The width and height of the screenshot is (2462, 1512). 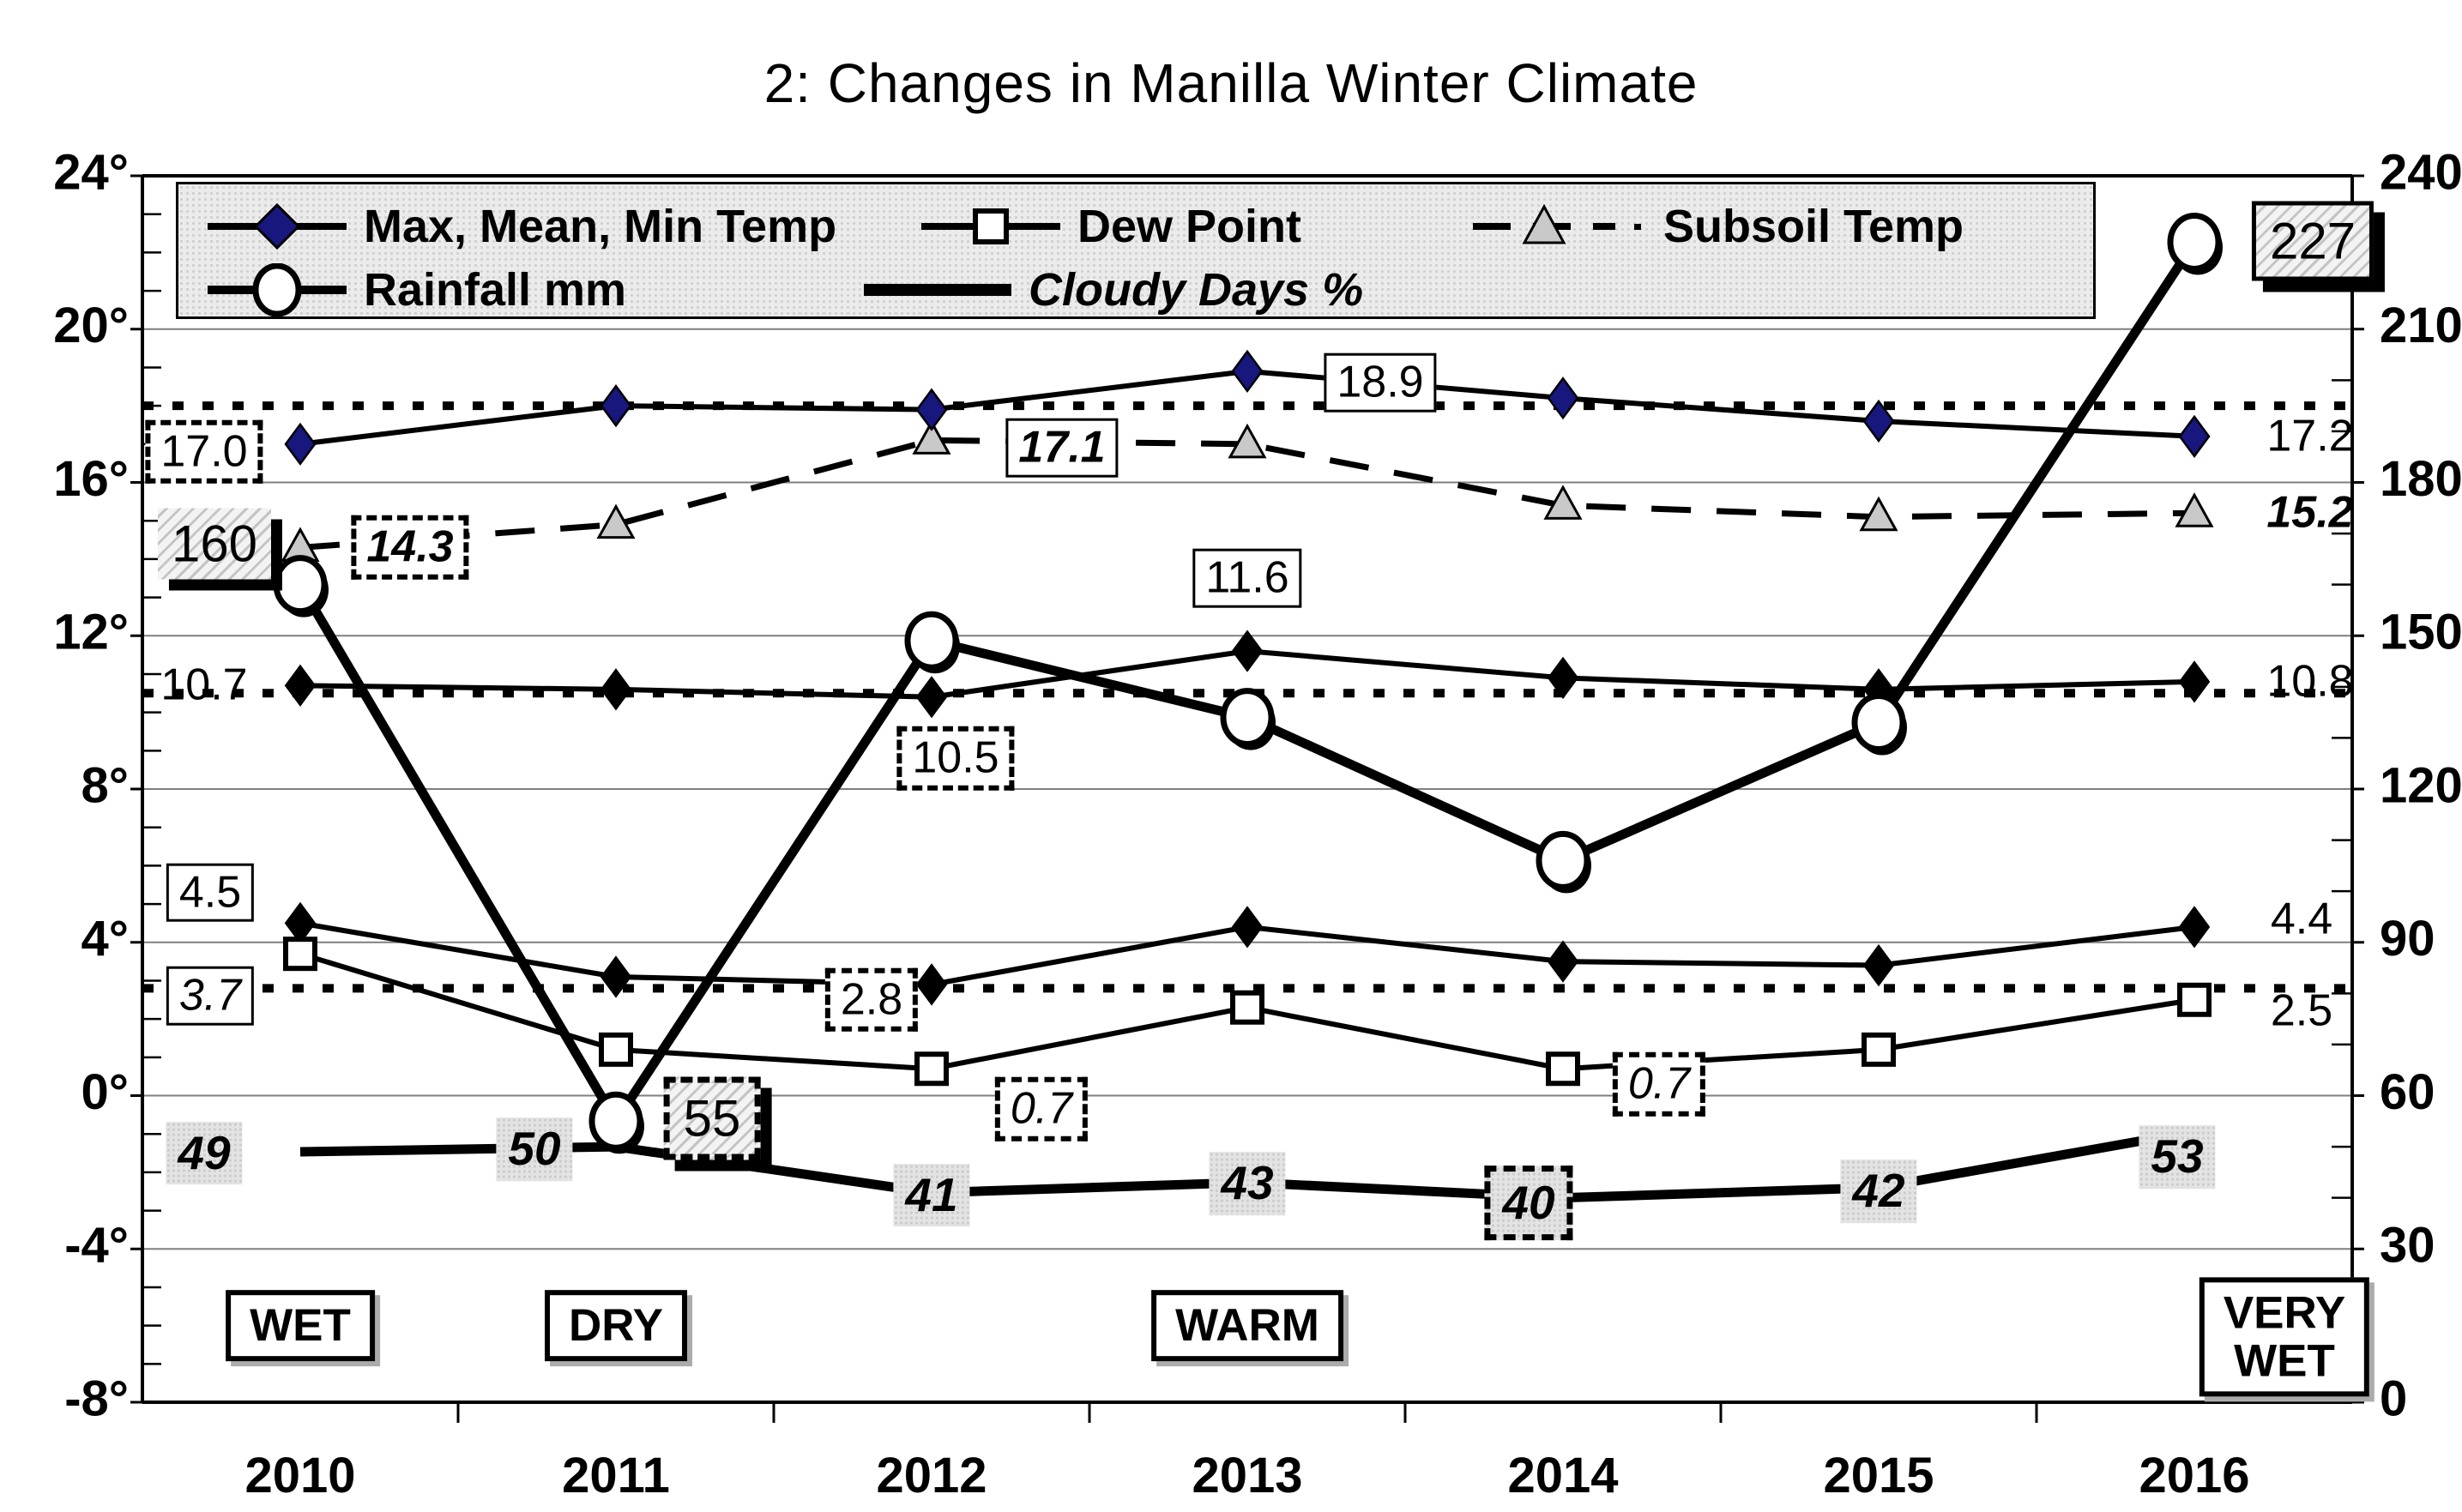 I want to click on legend-label: Subsoil Temp, so click(x=1813, y=226).